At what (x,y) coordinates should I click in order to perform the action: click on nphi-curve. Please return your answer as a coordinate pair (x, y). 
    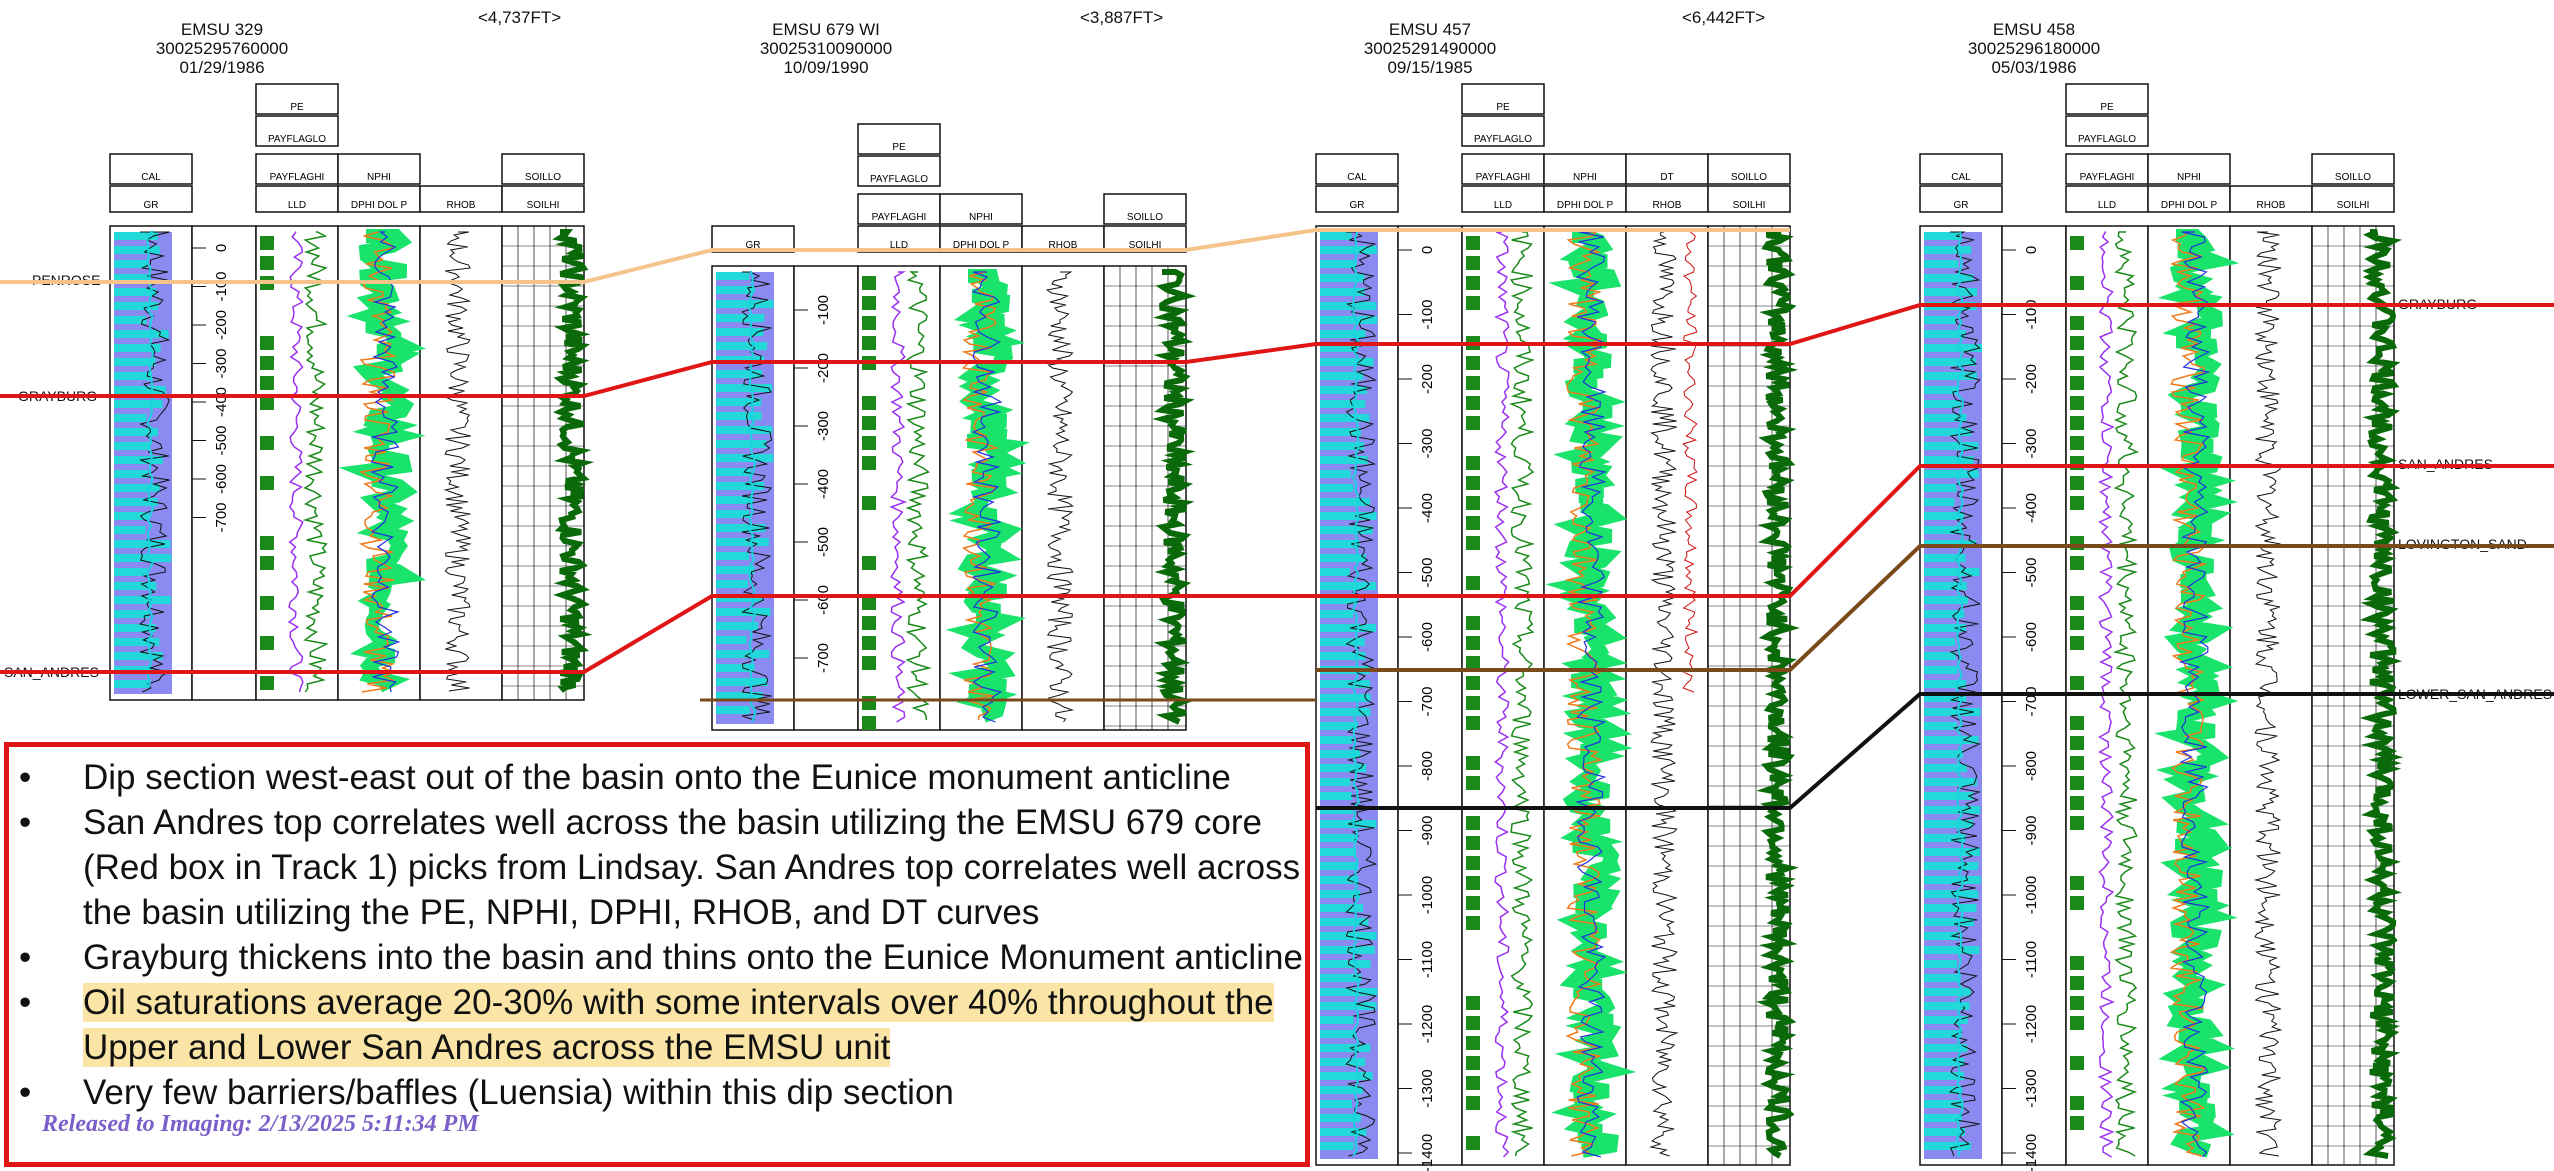
    Looking at the image, I should click on (987, 497).